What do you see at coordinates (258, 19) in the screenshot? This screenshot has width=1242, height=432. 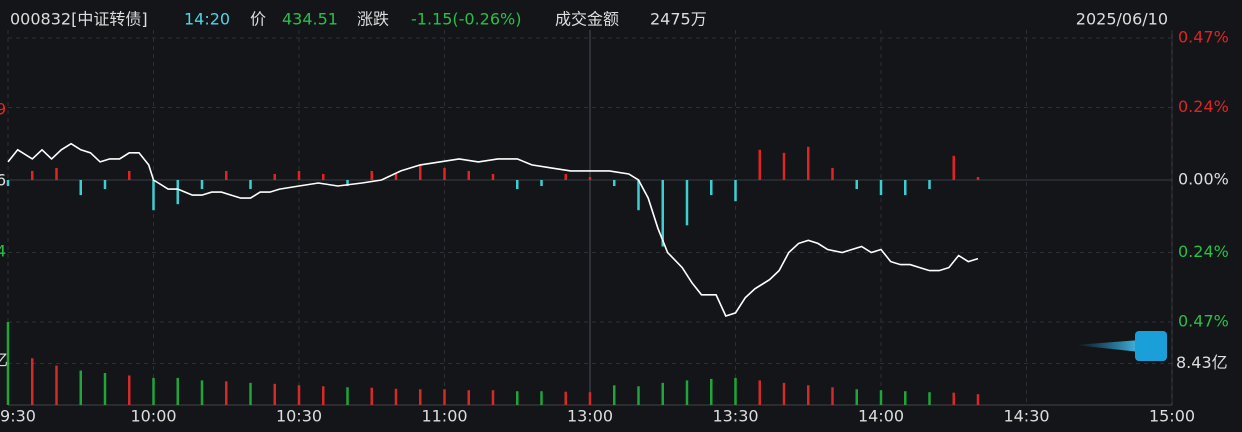 I see `price-label: 价` at bounding box center [258, 19].